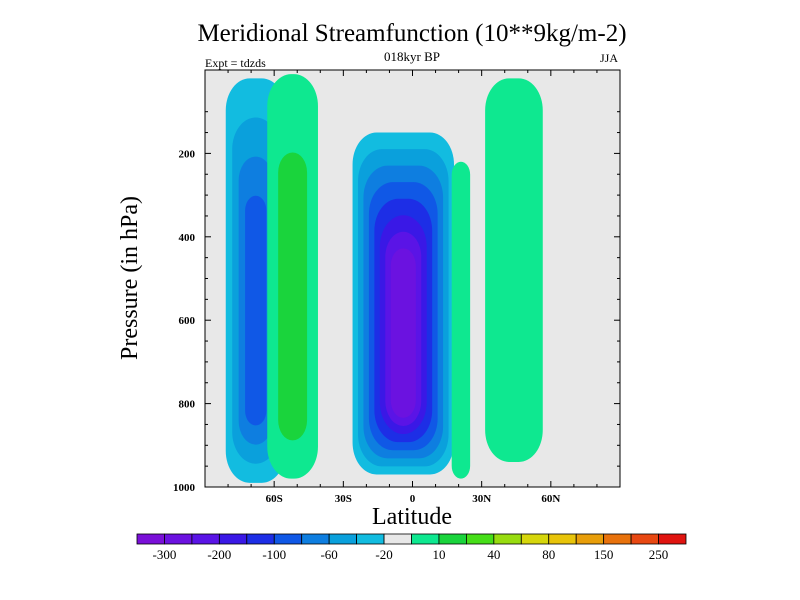  What do you see at coordinates (604, 554) in the screenshot?
I see `colorbar-label: 150` at bounding box center [604, 554].